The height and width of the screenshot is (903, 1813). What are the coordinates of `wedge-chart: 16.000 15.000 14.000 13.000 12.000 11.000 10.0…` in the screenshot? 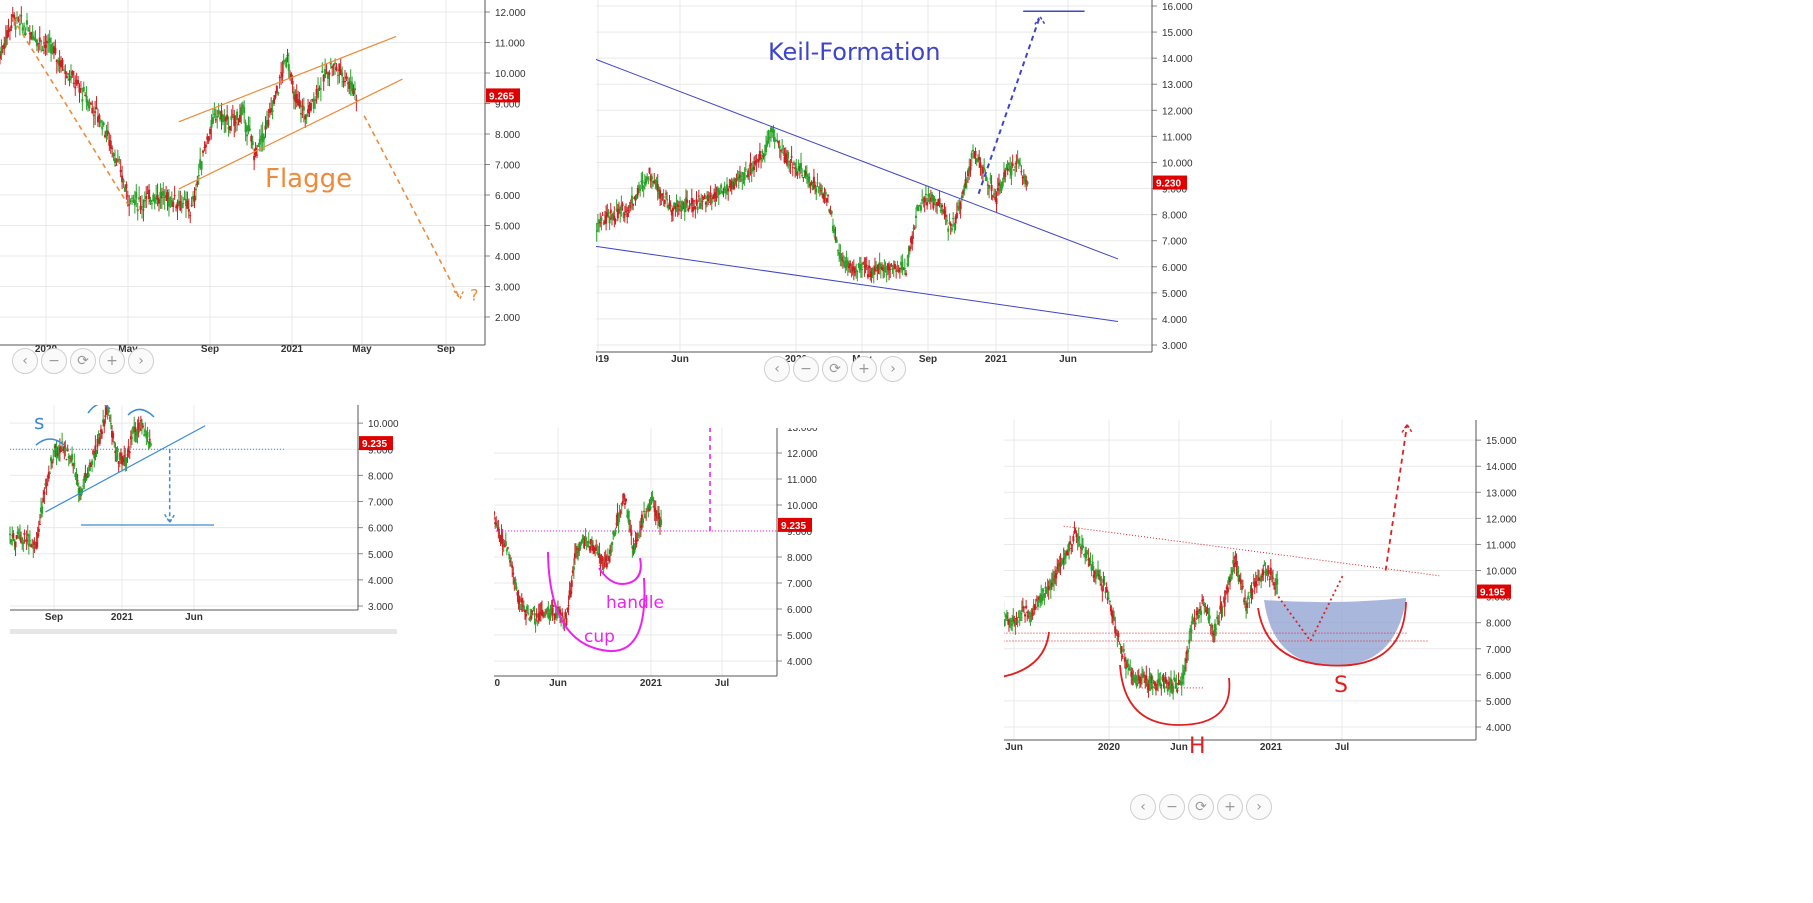 It's located at (894, 182).